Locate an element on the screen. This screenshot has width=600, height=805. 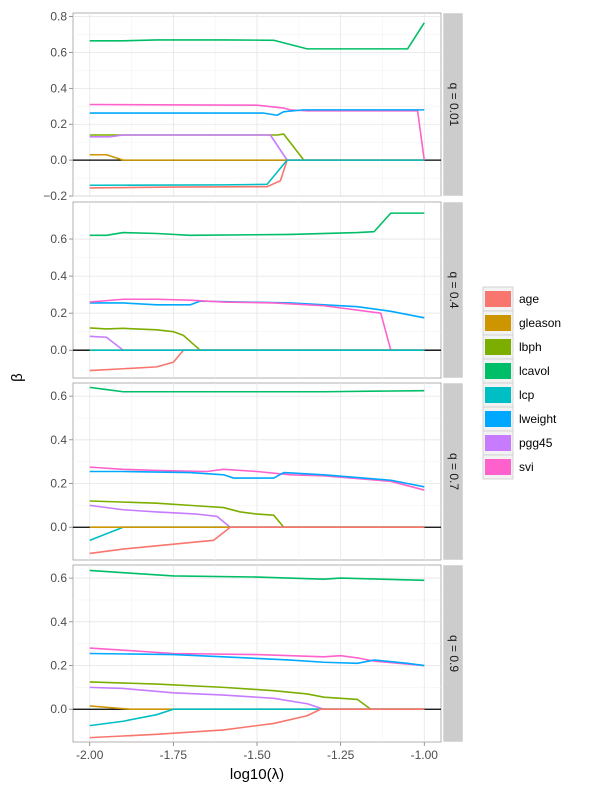
legend-label-lcavol: lcavol is located at coordinates (534, 371).